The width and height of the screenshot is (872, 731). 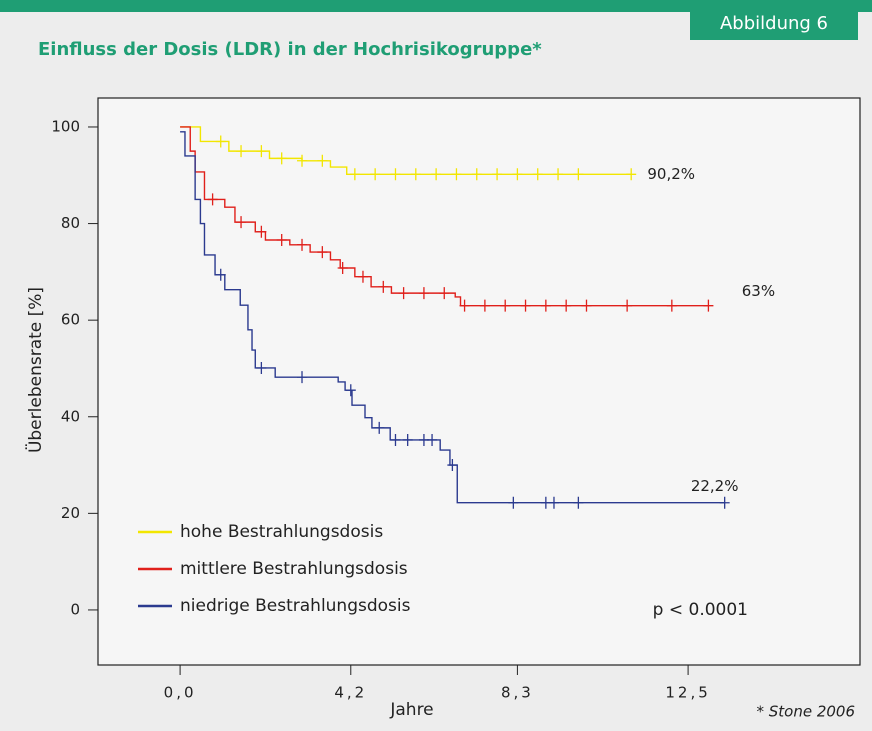 What do you see at coordinates (715, 486) in the screenshot?
I see `end-label: 22,2%` at bounding box center [715, 486].